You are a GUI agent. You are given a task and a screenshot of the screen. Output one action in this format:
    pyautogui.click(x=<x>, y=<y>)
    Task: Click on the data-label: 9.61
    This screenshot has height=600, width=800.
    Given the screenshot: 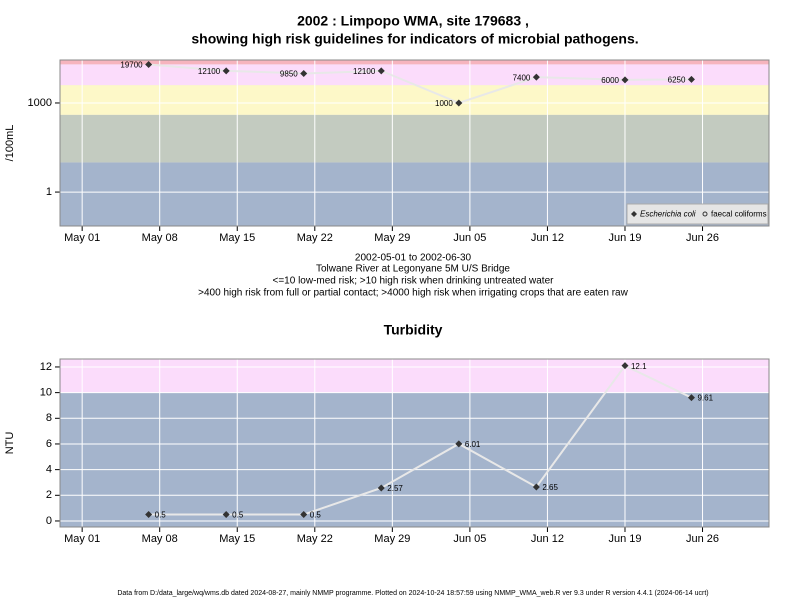 What is the action you would take?
    pyautogui.click(x=705, y=398)
    